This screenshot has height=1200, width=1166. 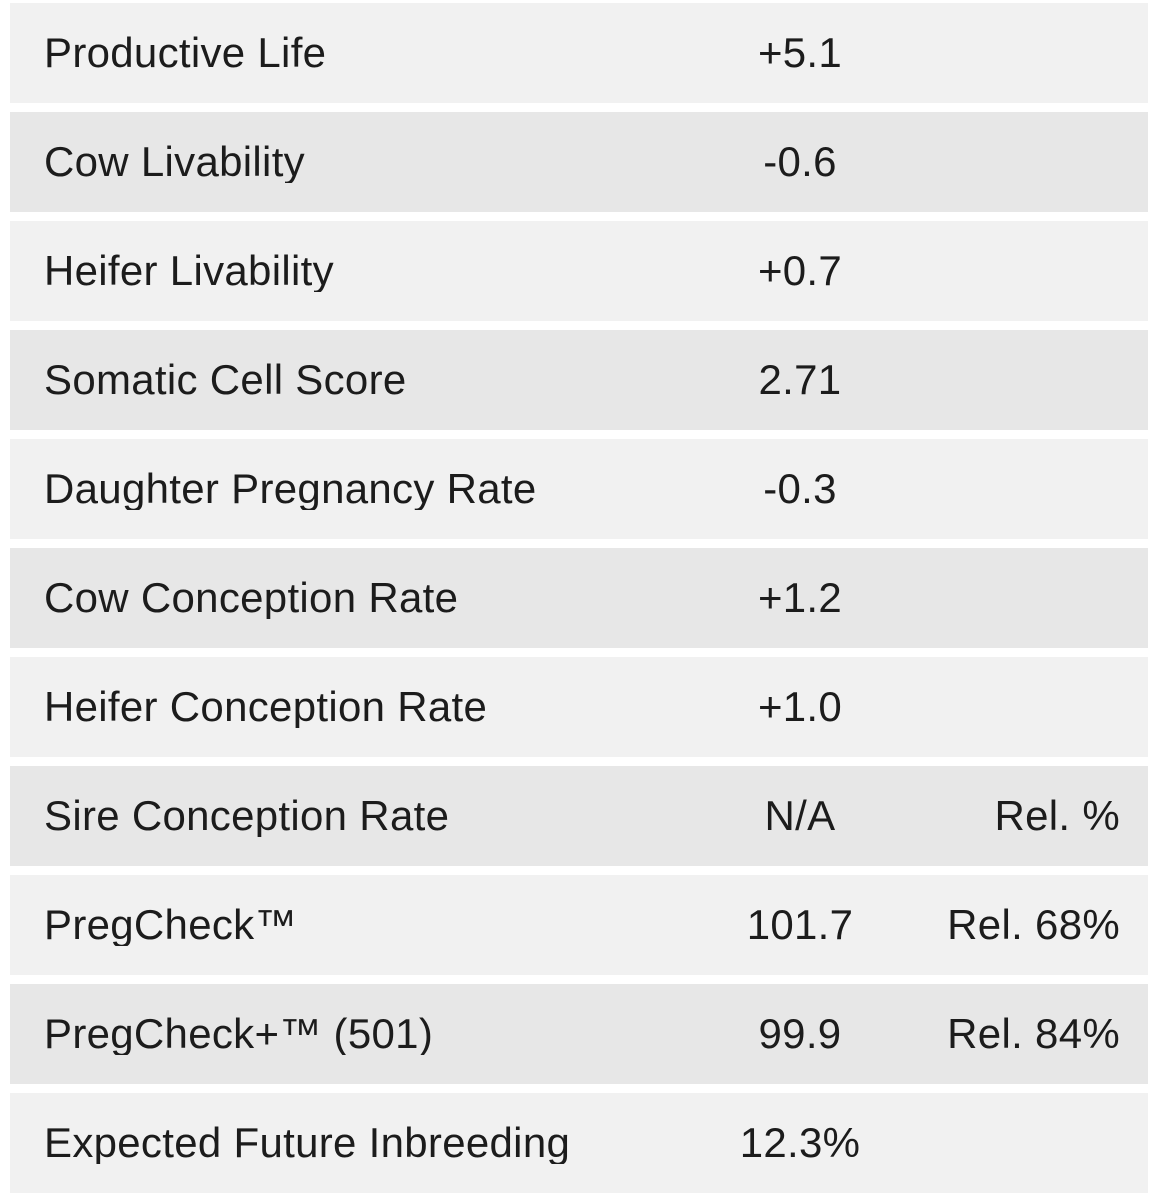 I want to click on trait-reliability: Rel. 84%, so click(x=1033, y=1033).